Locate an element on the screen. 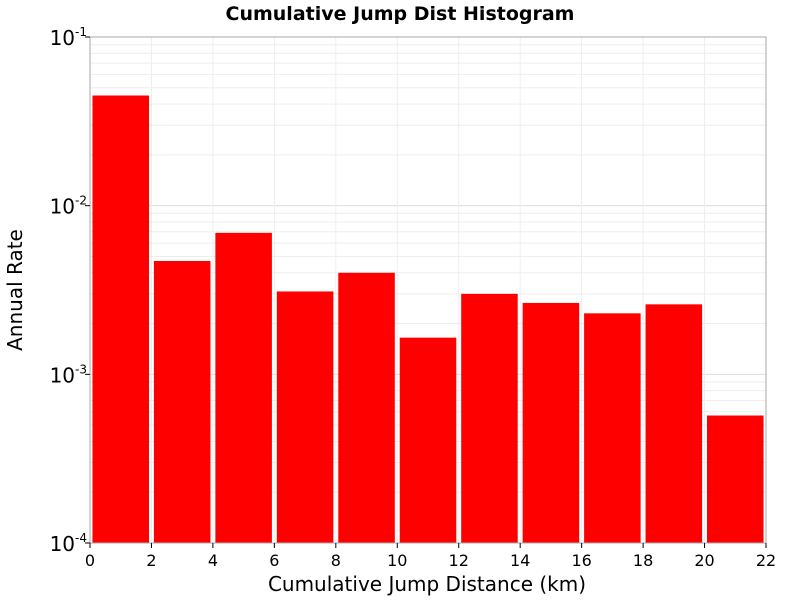 The height and width of the screenshot is (600, 800). y-axis-ticks: 10-410-310-210-1 is located at coordinates (70, 290).